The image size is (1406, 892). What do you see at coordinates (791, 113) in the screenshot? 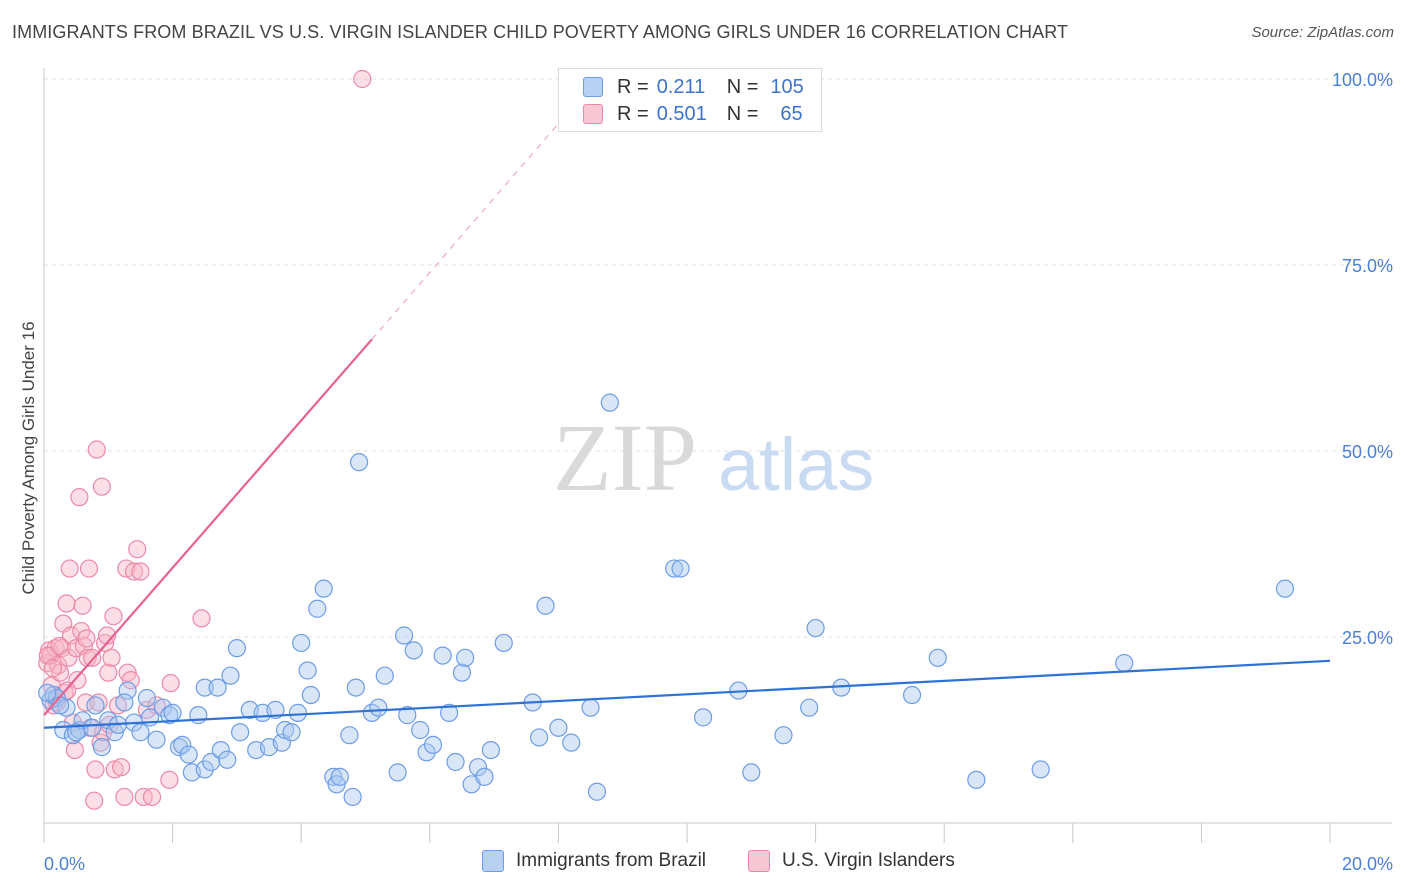
I see `legend-n-value-virgin-islanders: 65` at bounding box center [791, 113].